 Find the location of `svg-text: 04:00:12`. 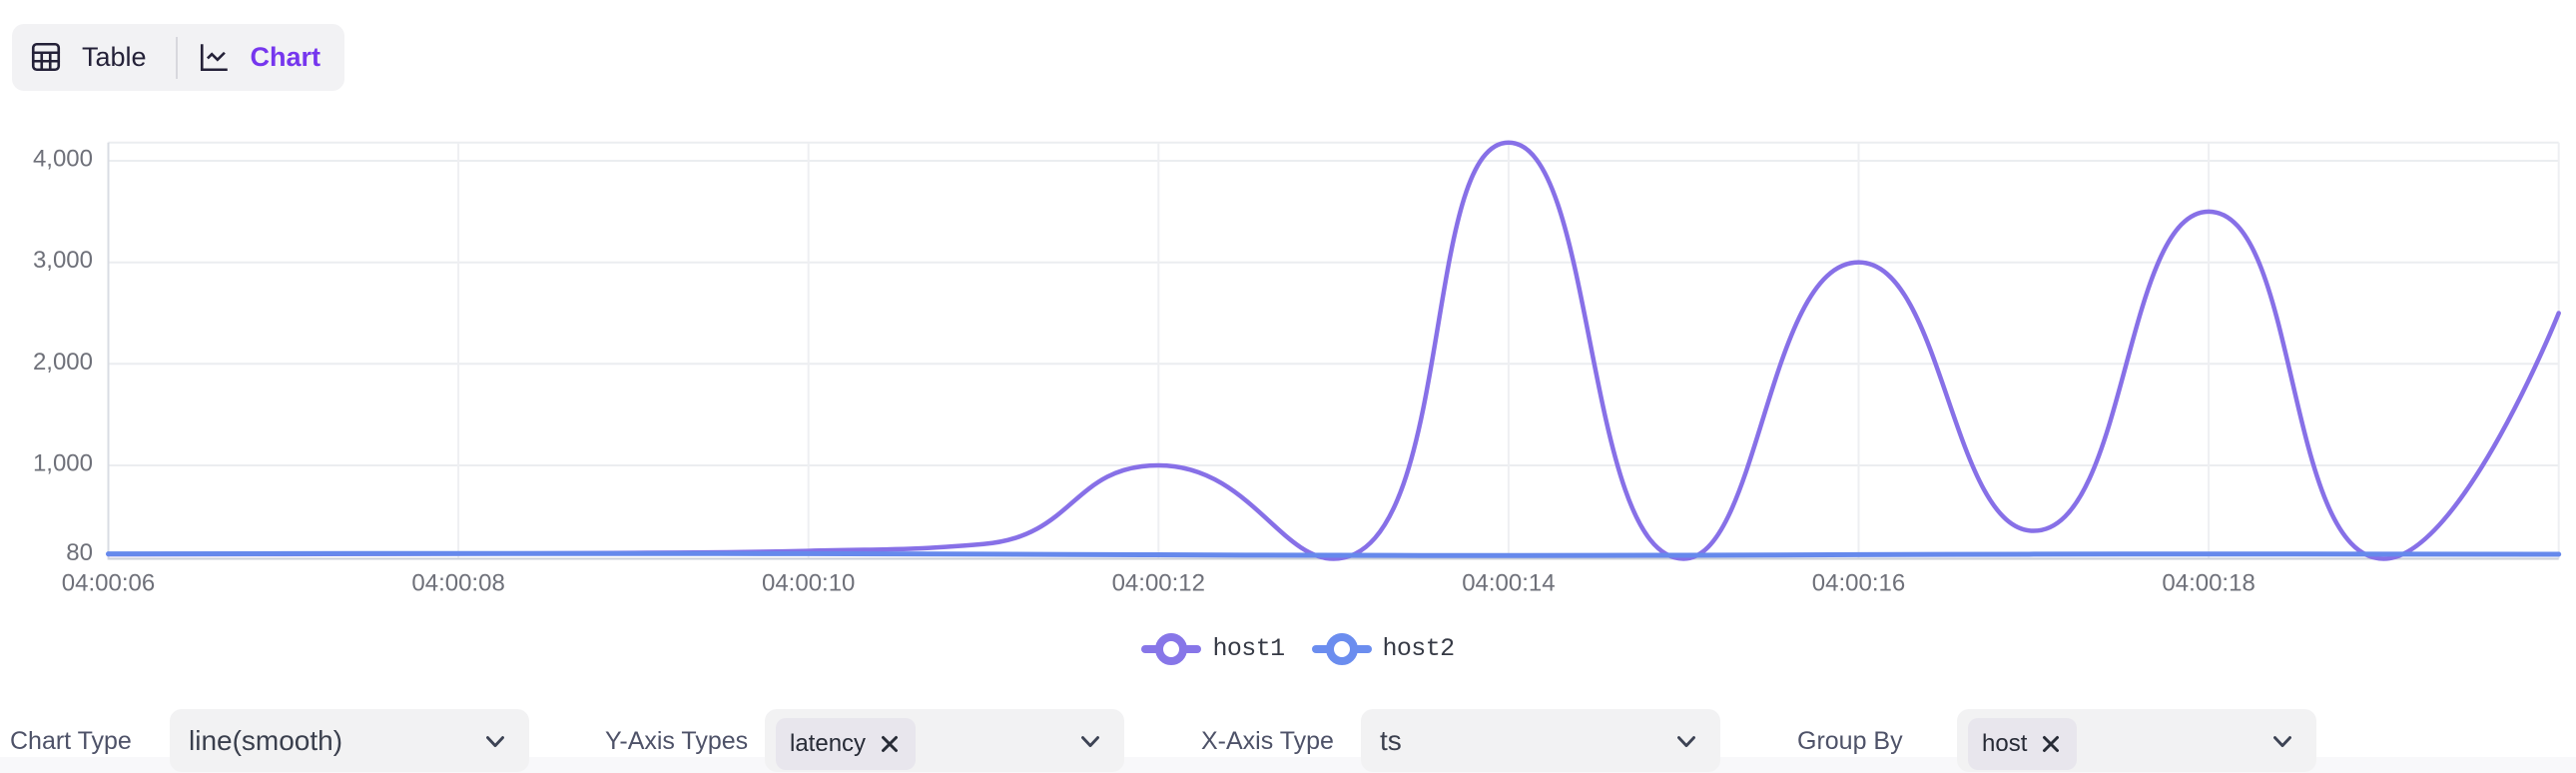

svg-text: 04:00:12 is located at coordinates (1158, 583).